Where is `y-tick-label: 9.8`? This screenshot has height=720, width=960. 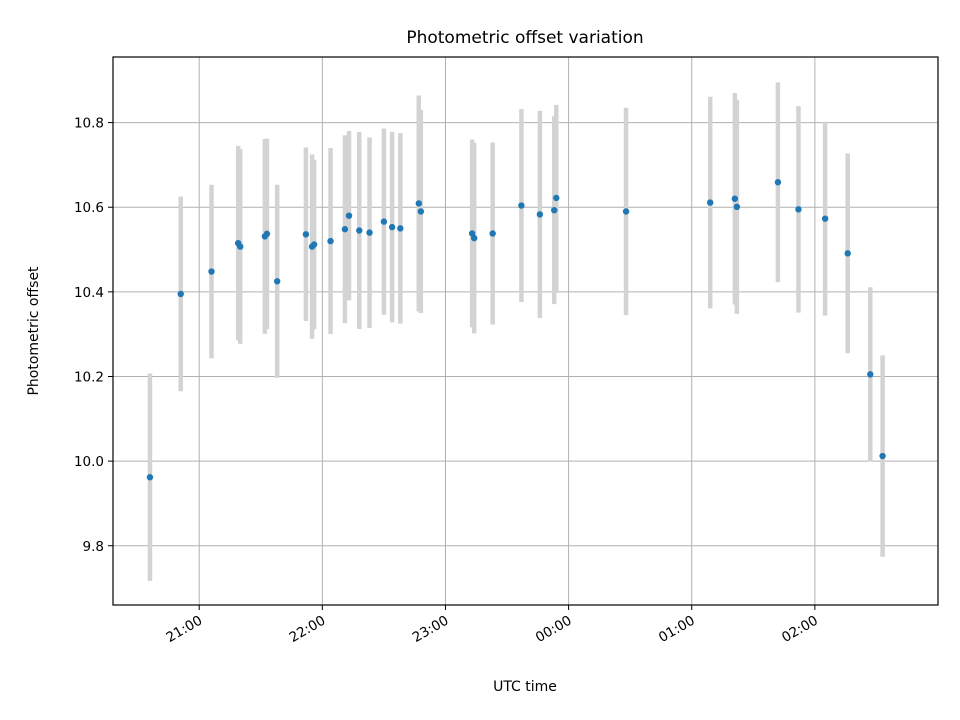 y-tick-label: 9.8 is located at coordinates (93, 547).